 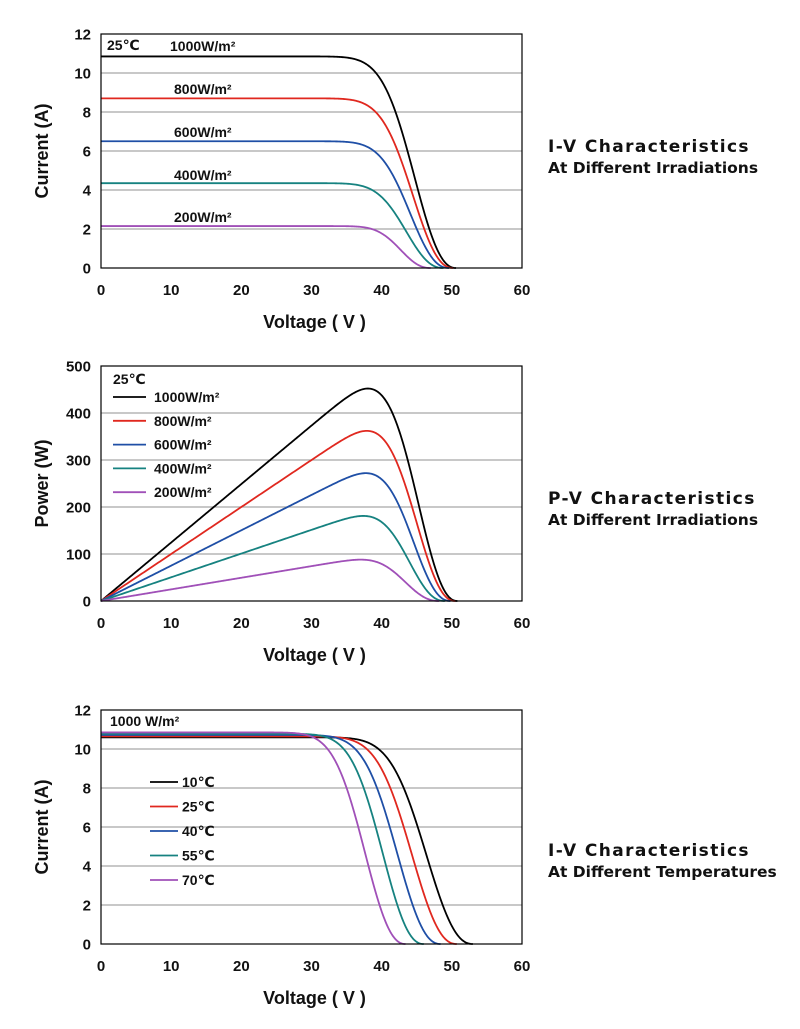 I want to click on legend-label-4: 55℃, so click(x=198, y=856).